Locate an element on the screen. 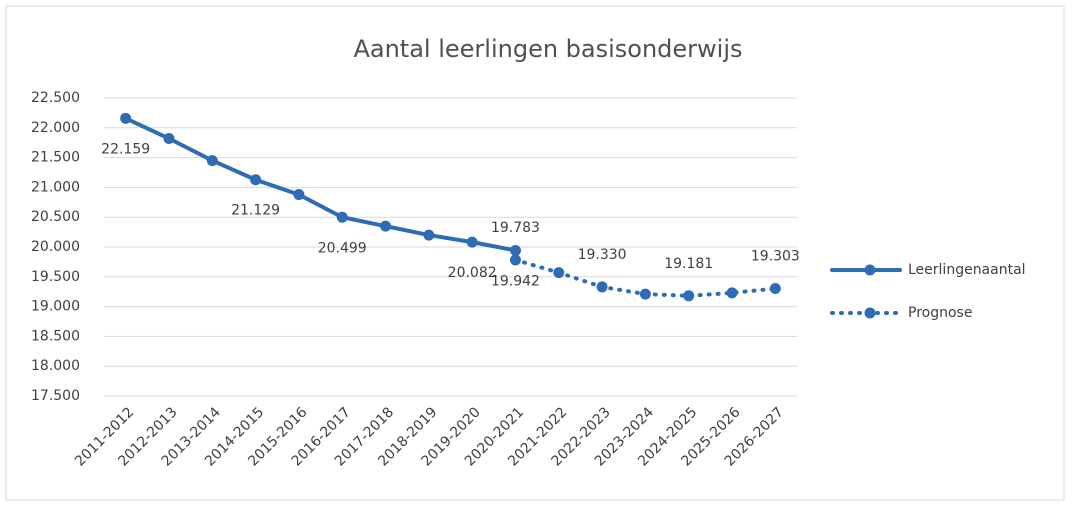  y-tick-label: 19.500 is located at coordinates (55, 277).